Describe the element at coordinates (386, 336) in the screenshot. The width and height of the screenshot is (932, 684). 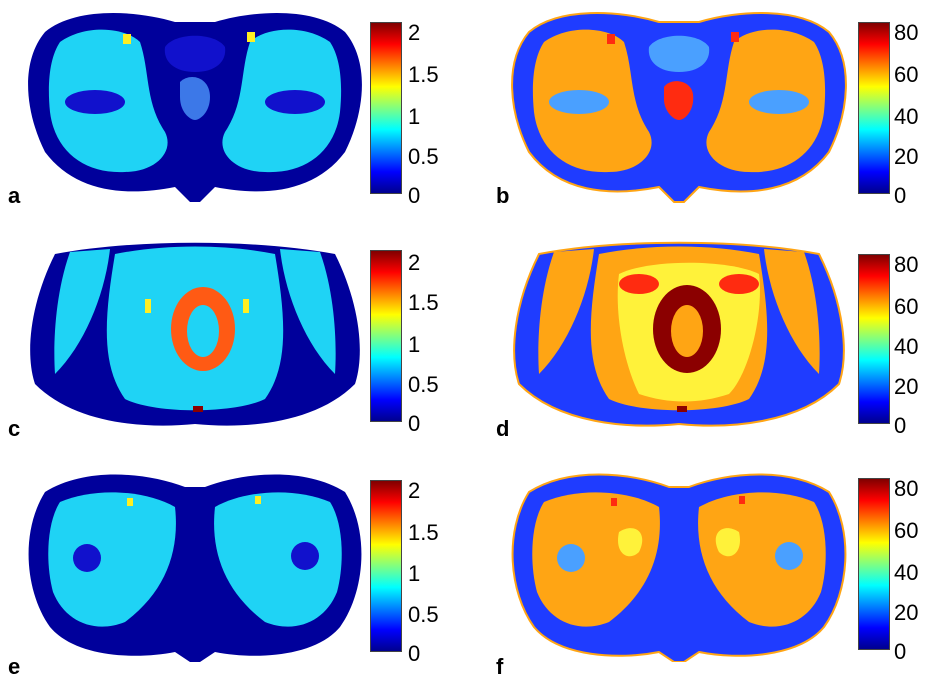
I see `colorbar-c` at that location.